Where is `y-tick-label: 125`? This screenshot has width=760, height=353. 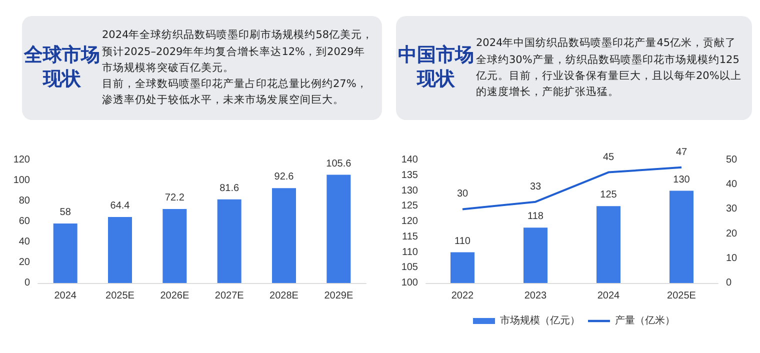 y-tick-label: 125 is located at coordinates (409, 206).